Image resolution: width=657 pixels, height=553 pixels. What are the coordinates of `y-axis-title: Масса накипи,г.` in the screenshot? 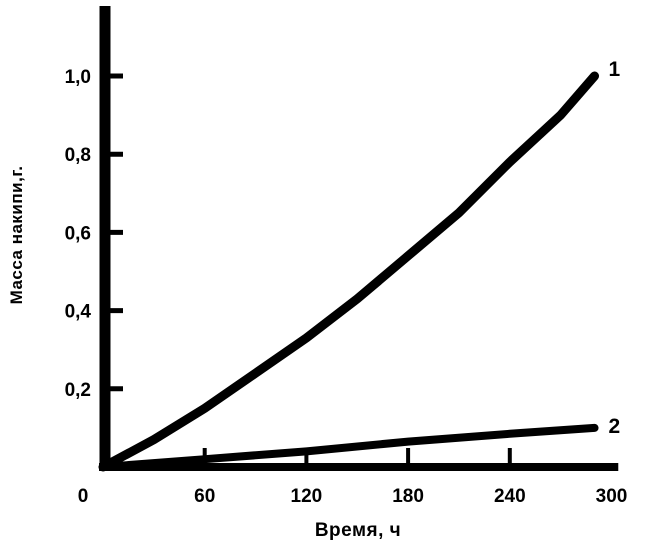 It's located at (16, 235).